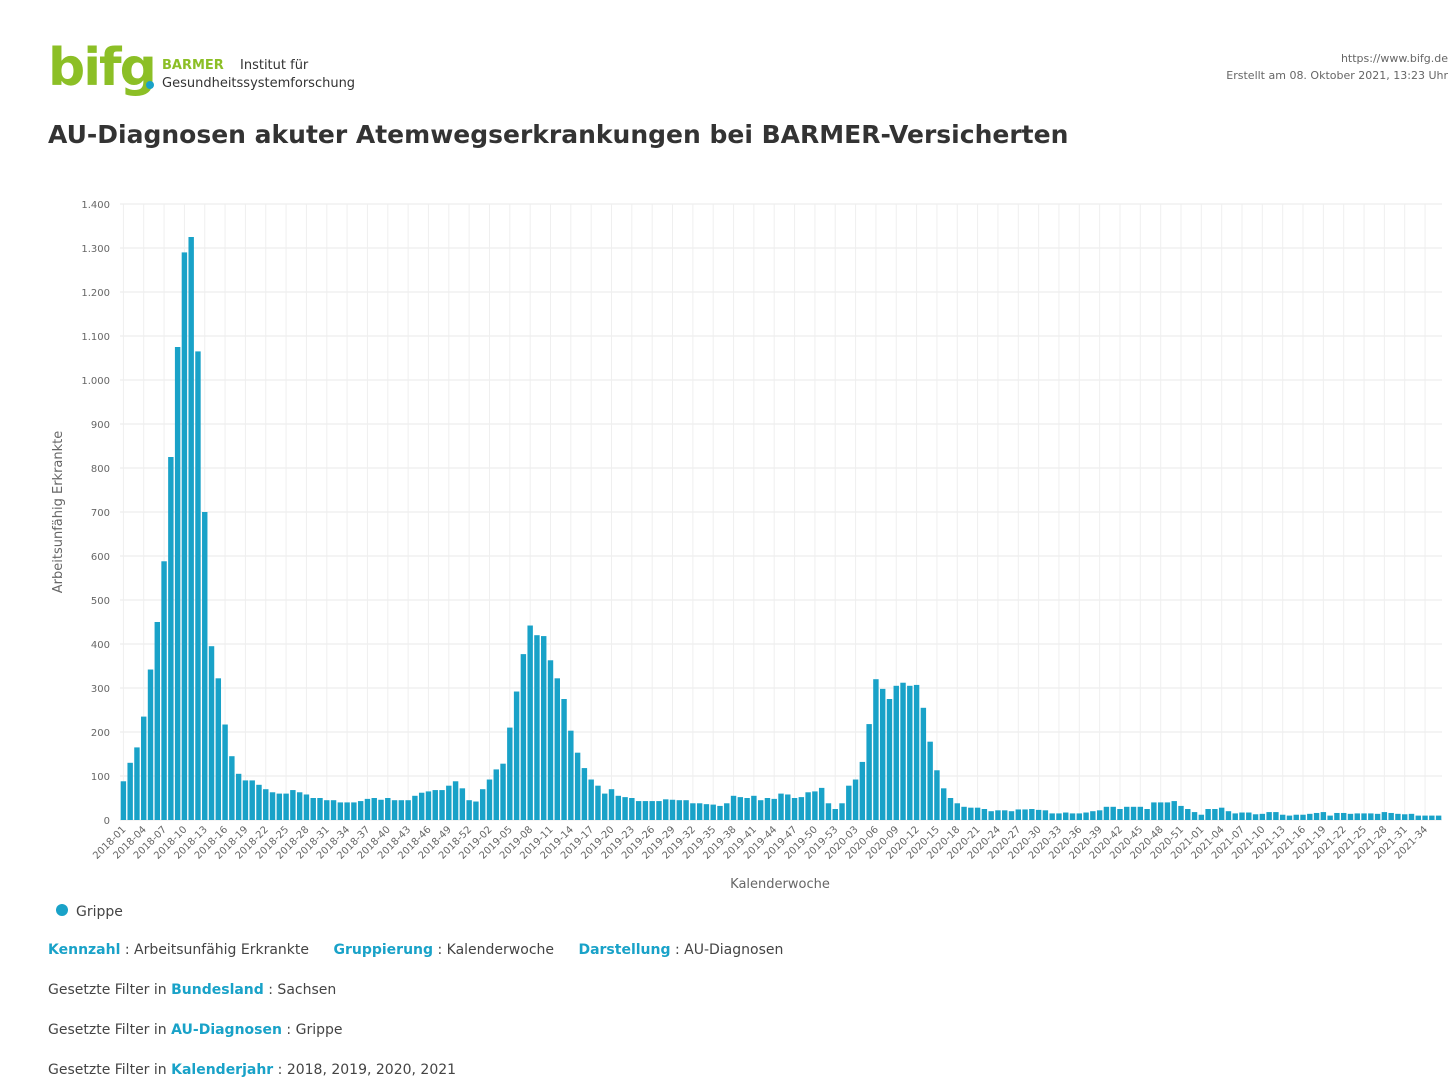 The width and height of the screenshot is (1456, 1079). What do you see at coordinates (95, 293) in the screenshot?
I see `y-tick-label: 1.200` at bounding box center [95, 293].